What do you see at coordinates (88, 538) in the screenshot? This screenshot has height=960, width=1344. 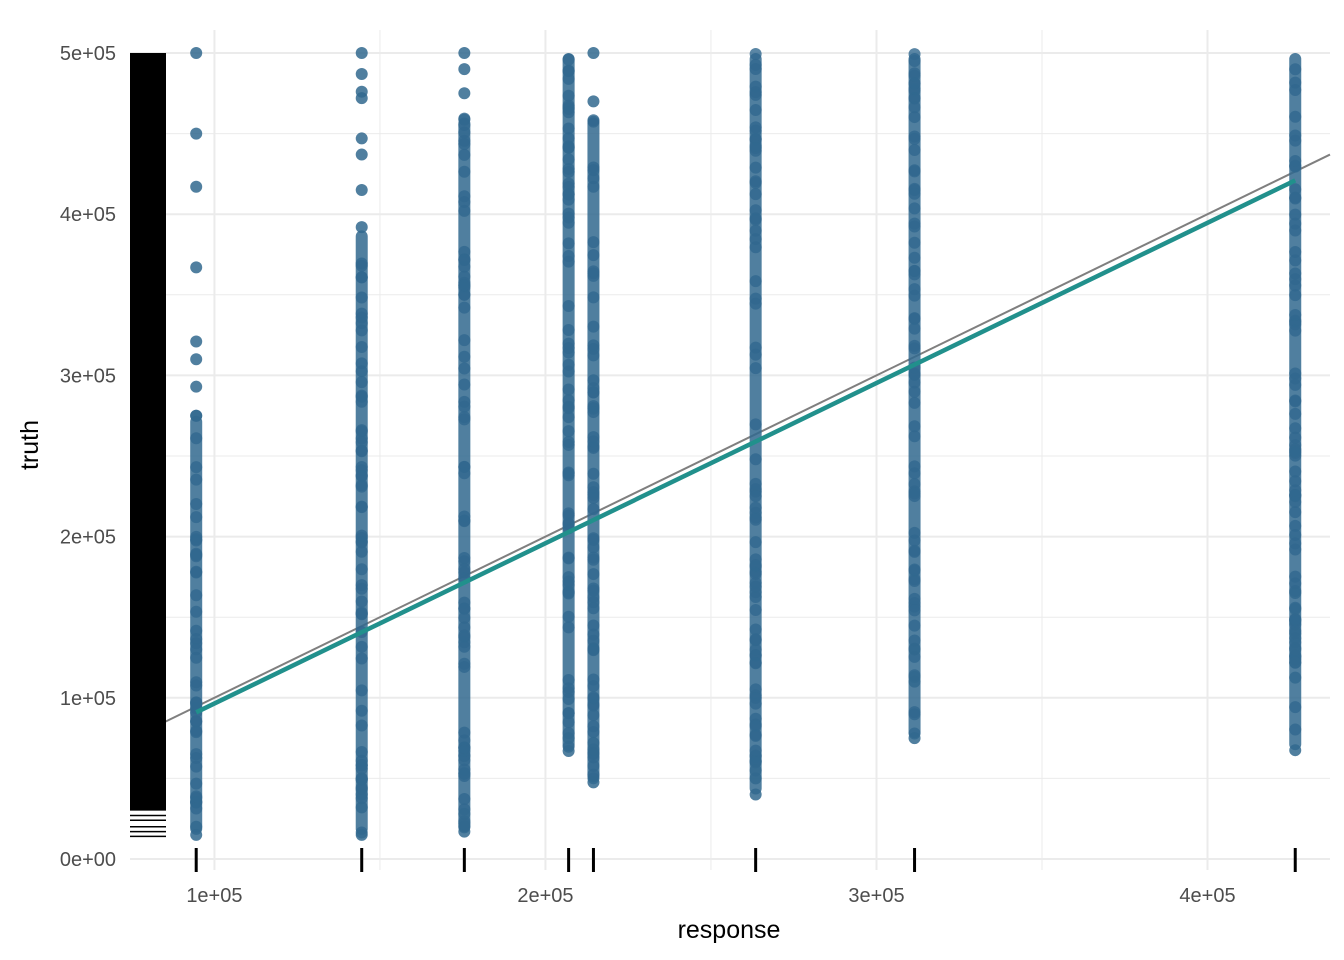 I see `y-tick-label: 2e+05` at bounding box center [88, 538].